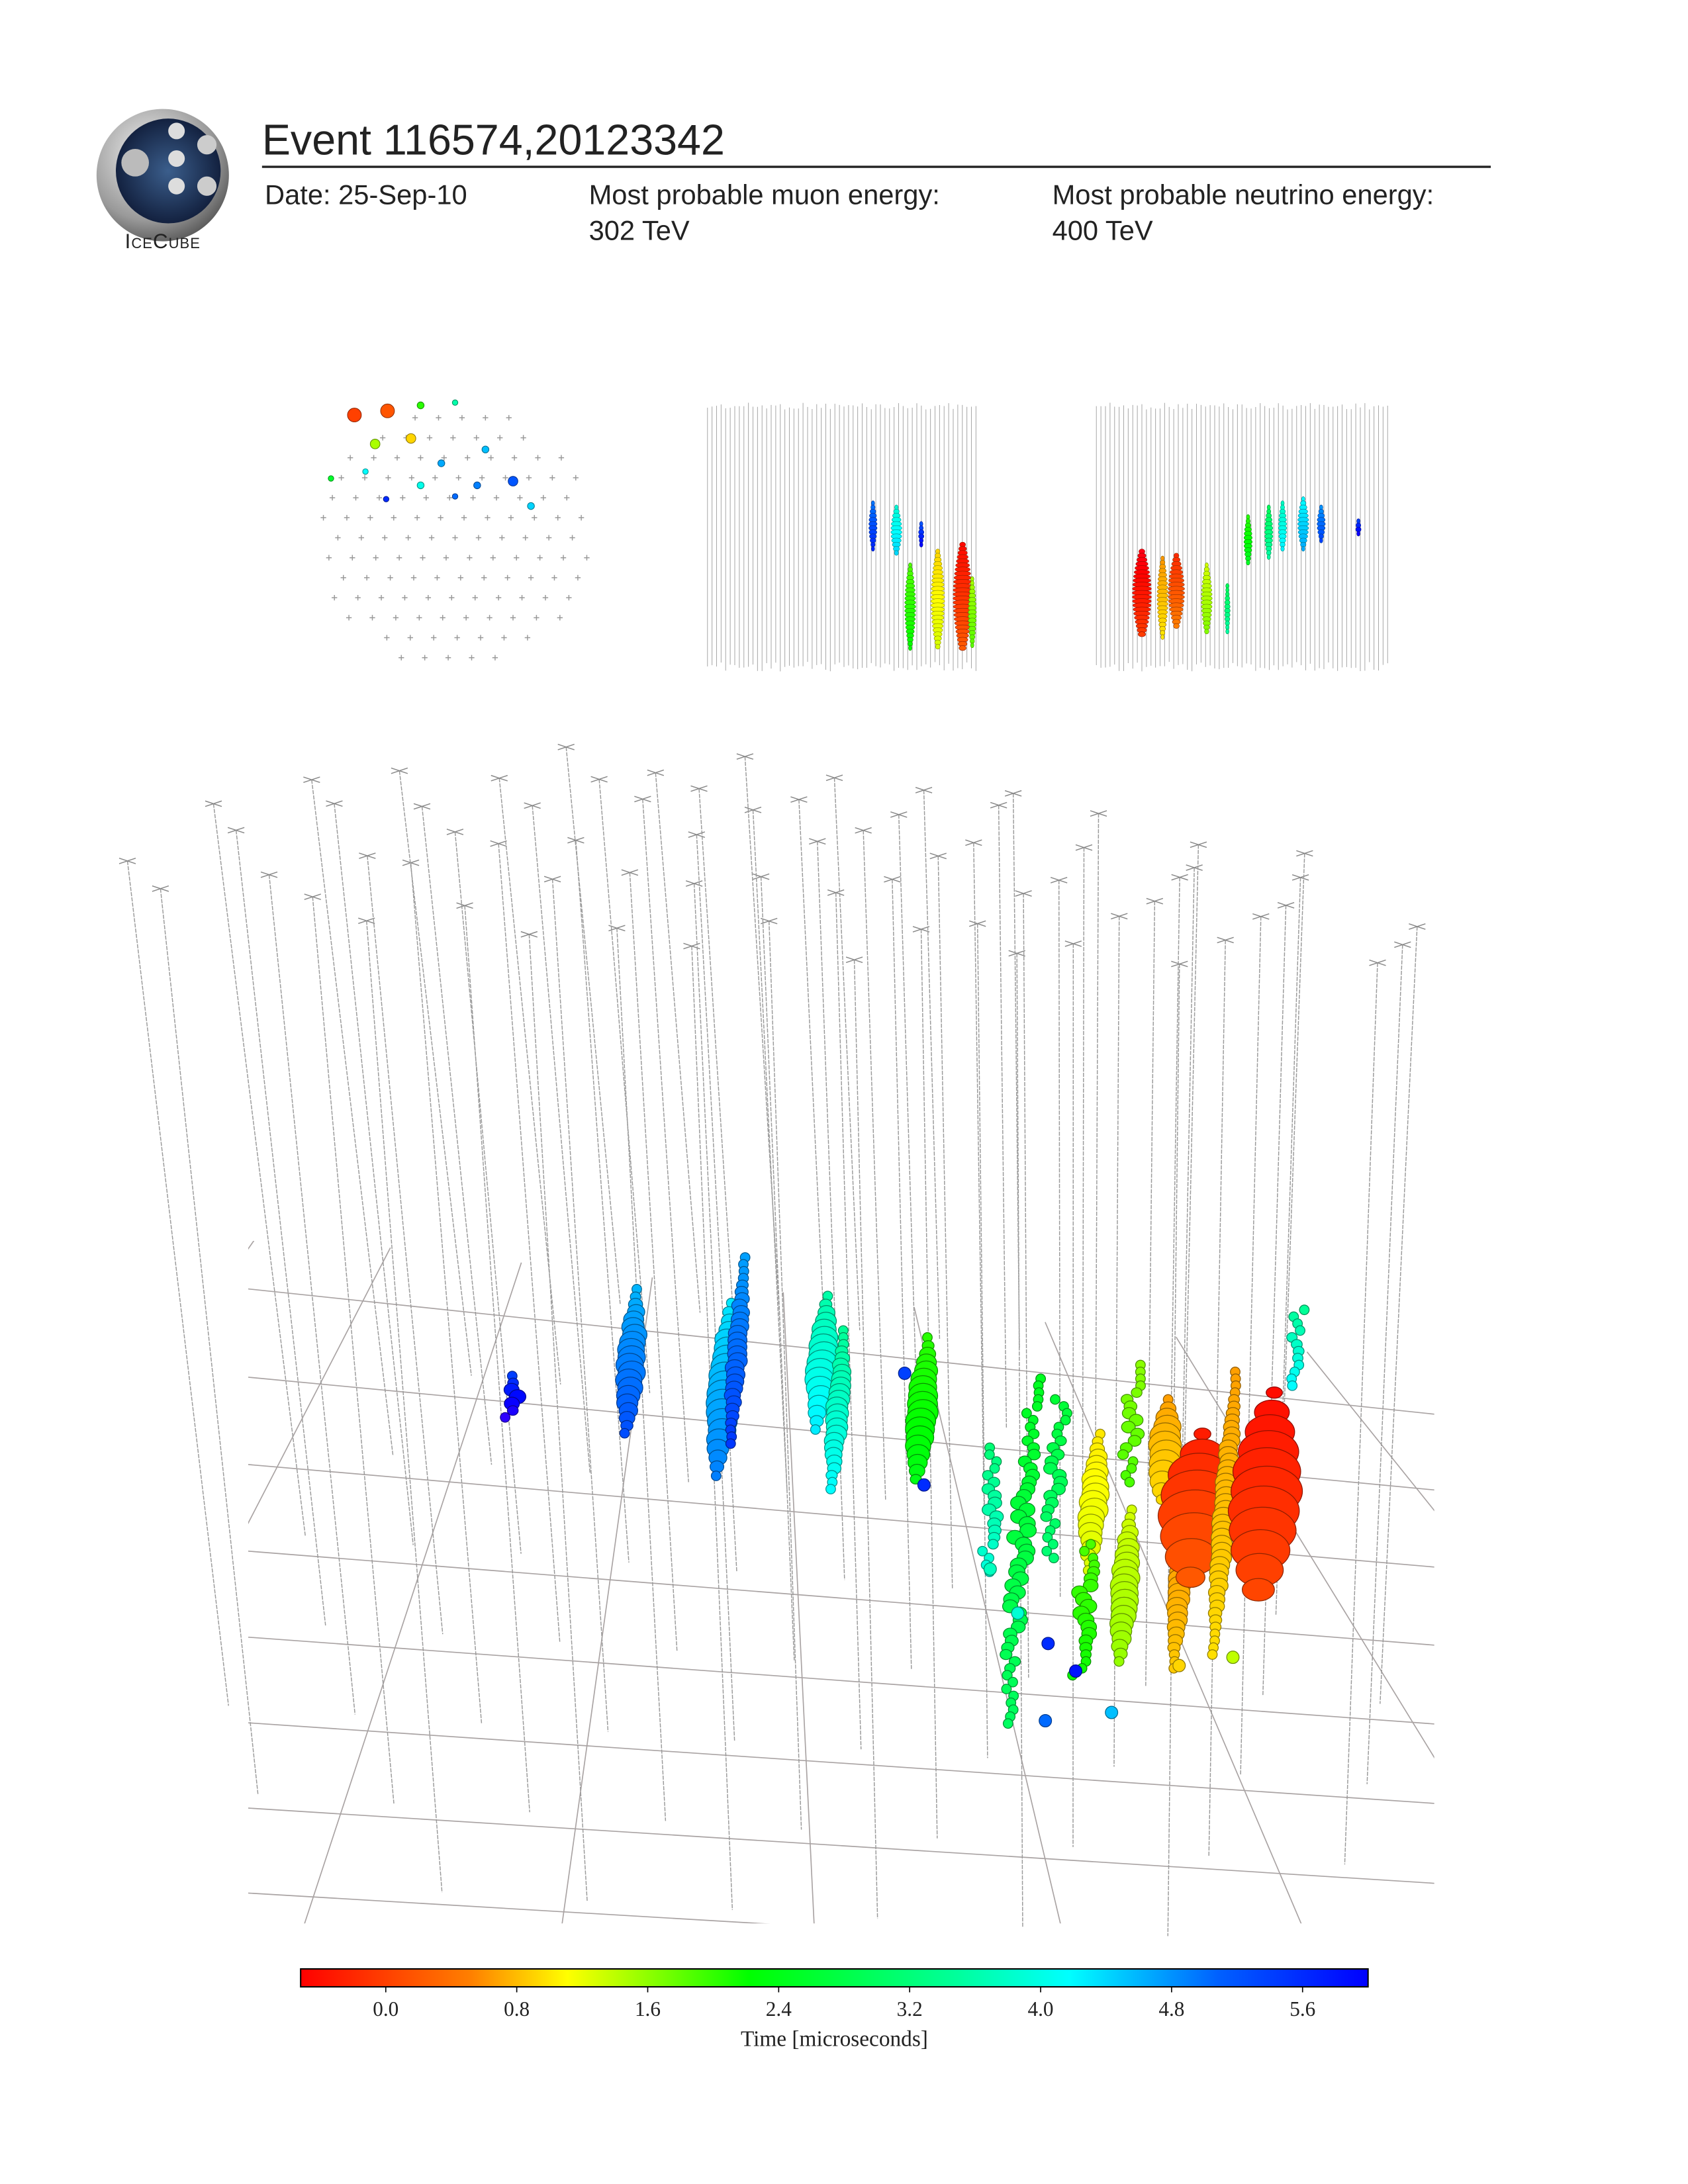  I want to click on side-view, so click(842, 537).